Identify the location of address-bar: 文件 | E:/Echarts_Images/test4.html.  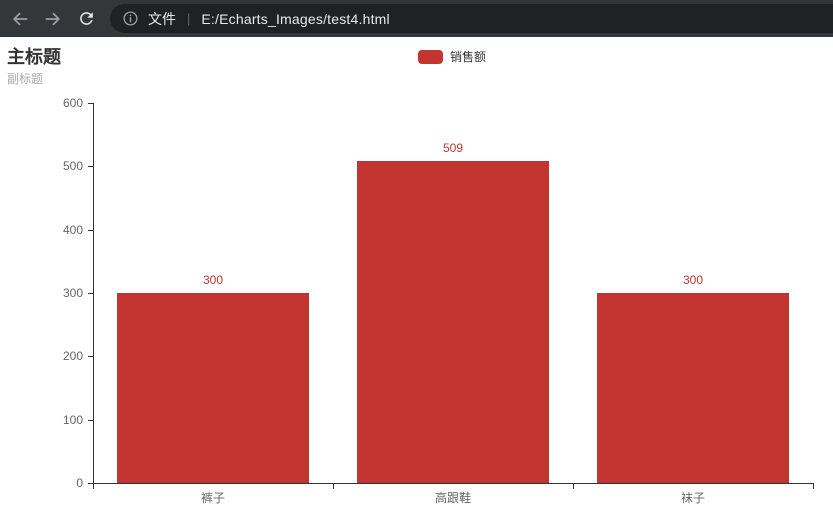
(471, 18).